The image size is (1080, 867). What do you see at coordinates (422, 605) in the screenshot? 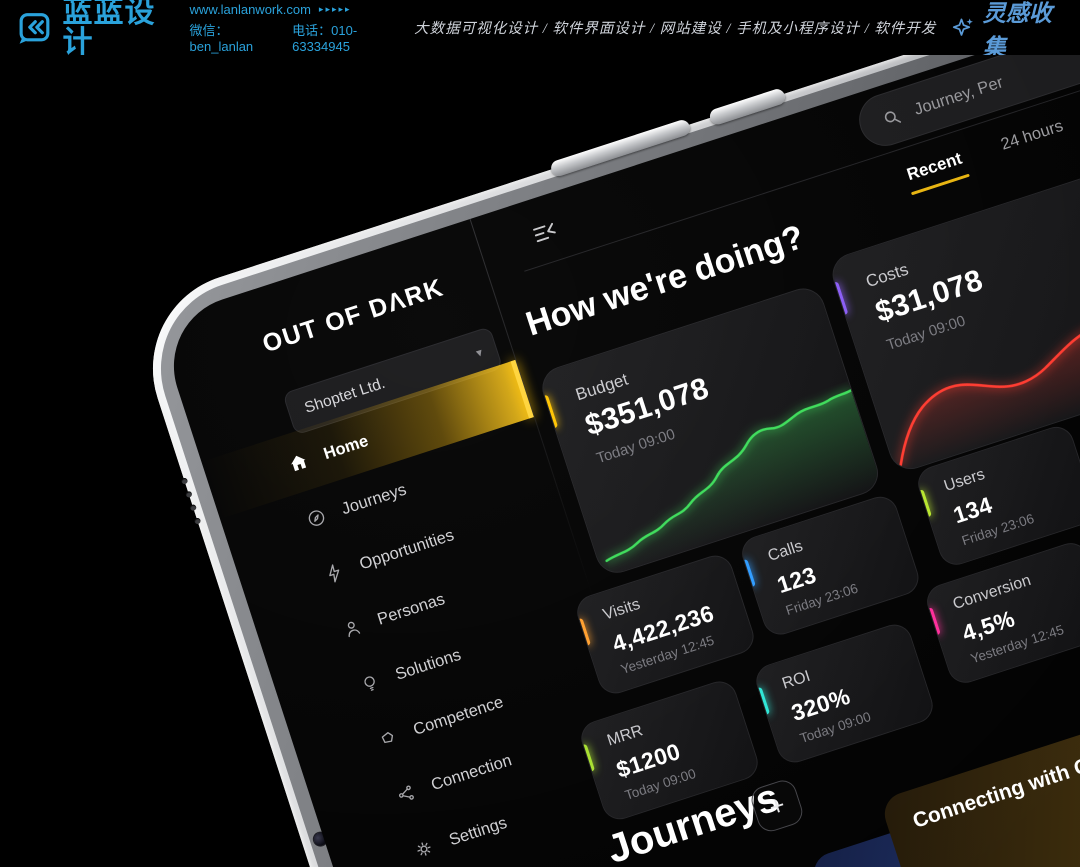
I see `sidebar-item-personas: Personas` at bounding box center [422, 605].